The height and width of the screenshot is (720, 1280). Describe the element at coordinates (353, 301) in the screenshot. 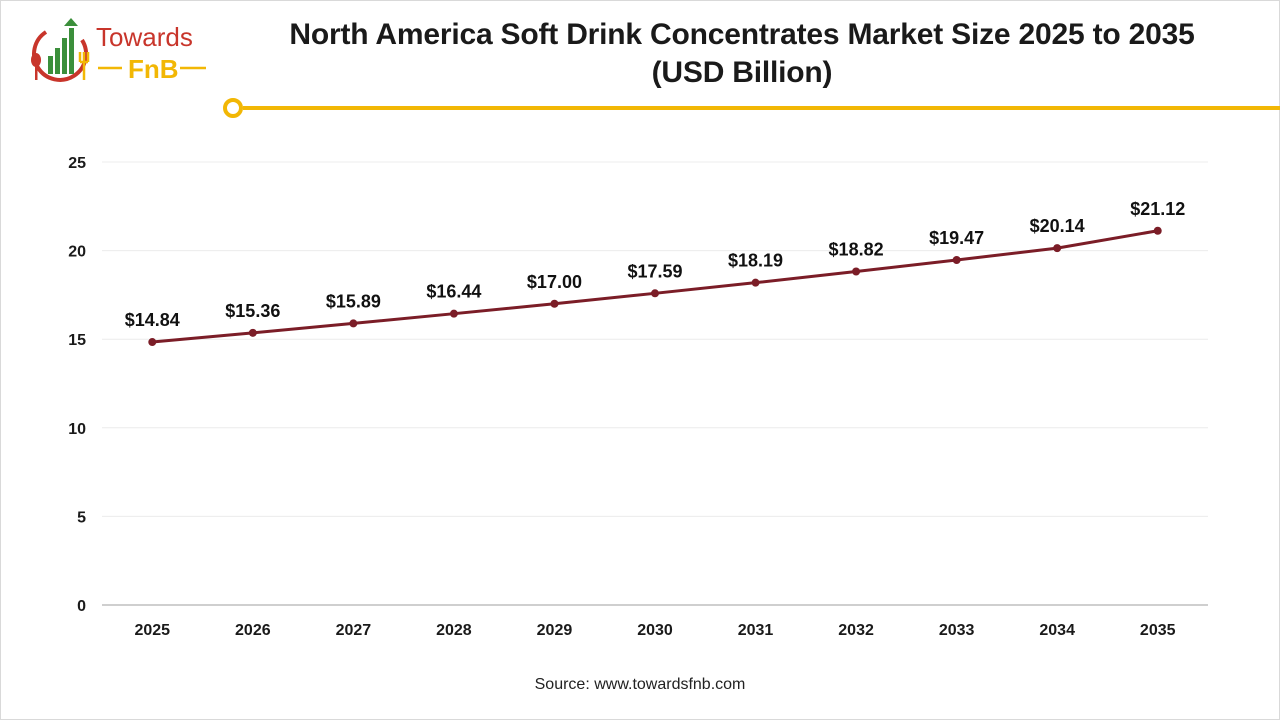

I see `data-label: $15.89` at that location.